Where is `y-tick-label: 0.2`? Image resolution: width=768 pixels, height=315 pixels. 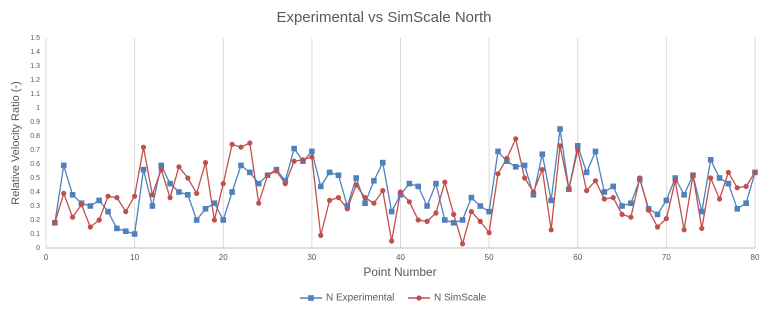
y-tick-label: 0.2 is located at coordinates (35, 220).